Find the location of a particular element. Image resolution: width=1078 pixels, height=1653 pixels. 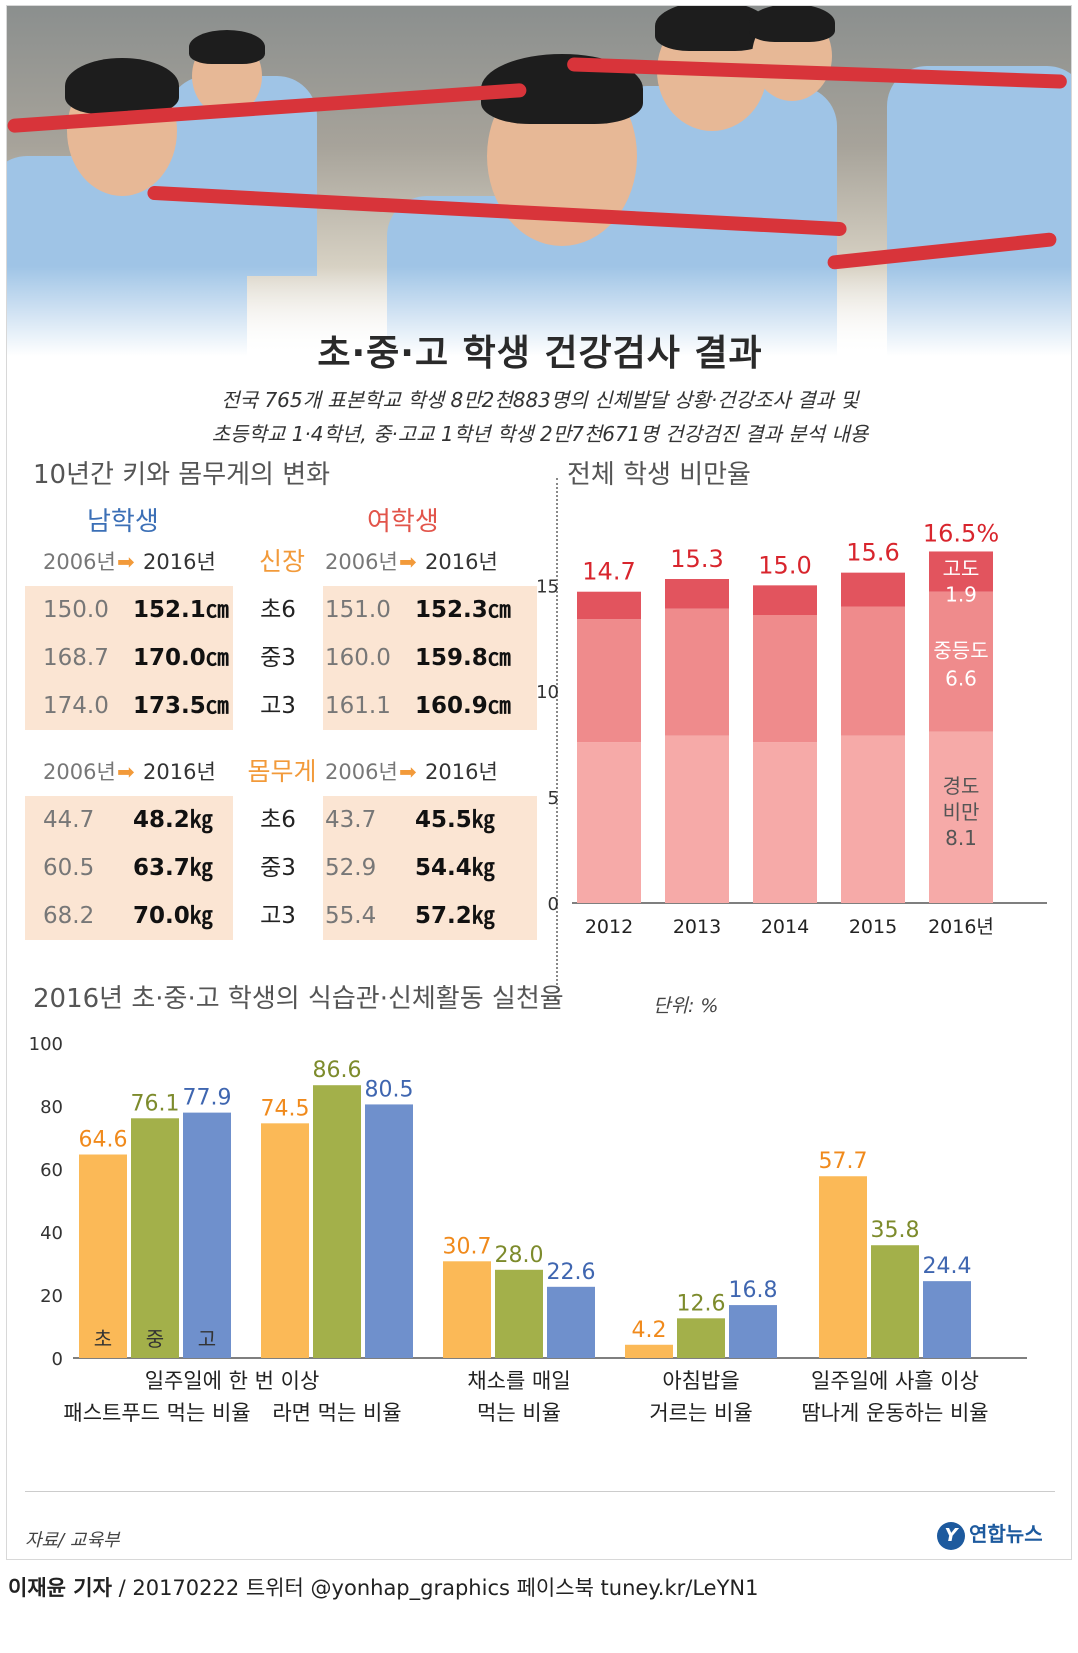

height-grade-label: 고3 is located at coordinates (278, 706).